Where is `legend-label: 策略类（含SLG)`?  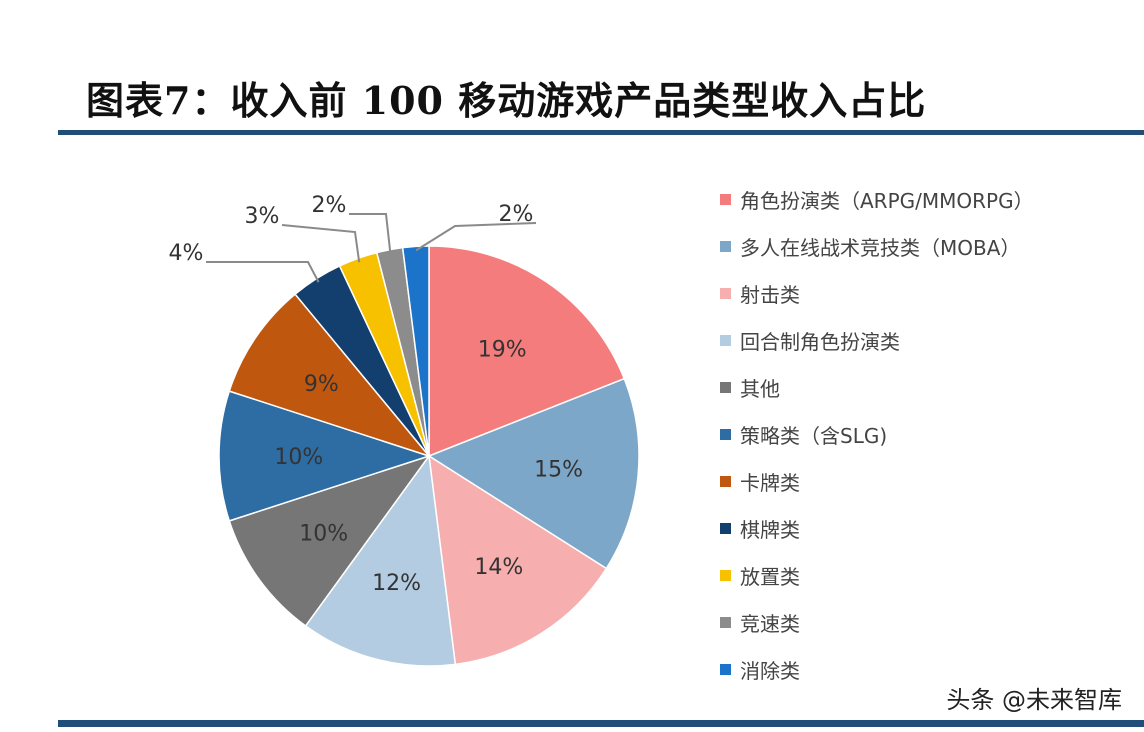 legend-label: 策略类（含SLG) is located at coordinates (814, 436).